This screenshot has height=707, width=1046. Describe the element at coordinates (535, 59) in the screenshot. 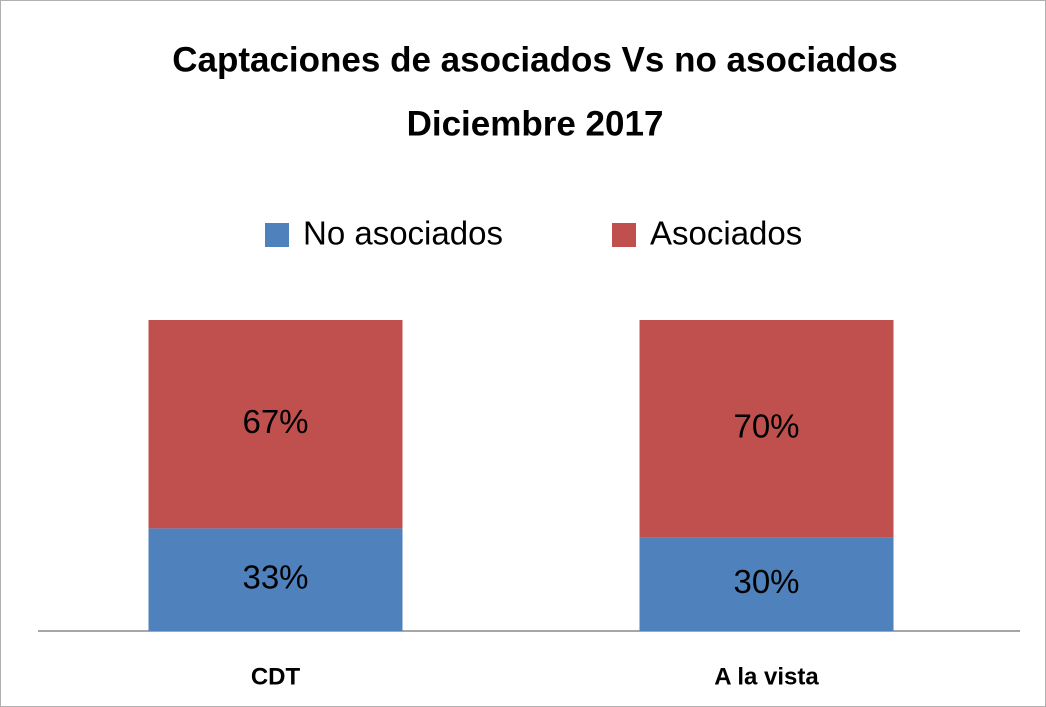

I see `chart-title: Captaciones de asociados Vs no asociados` at that location.